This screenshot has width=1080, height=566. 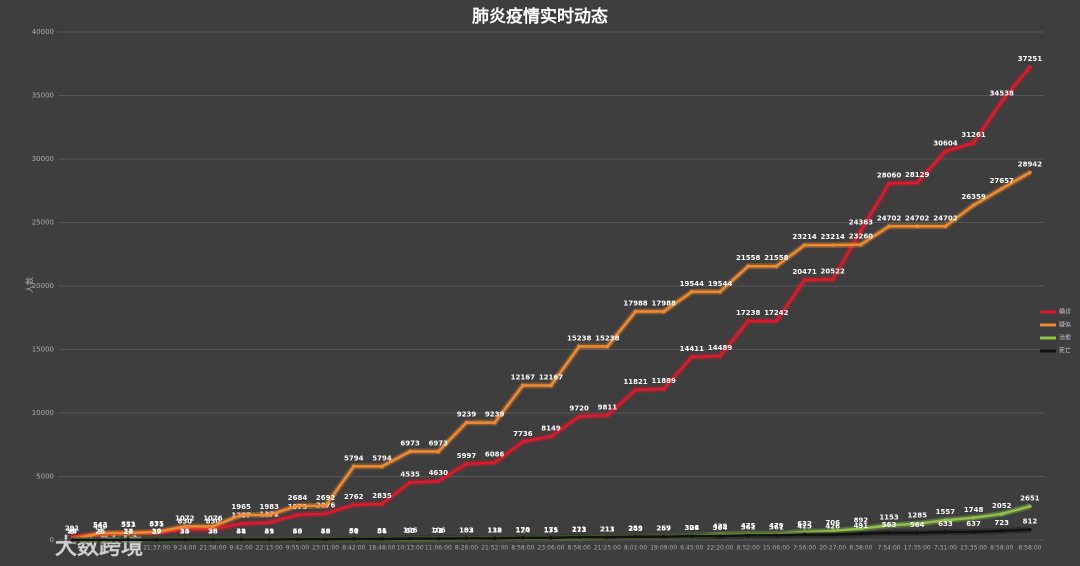 What do you see at coordinates (43, 96) in the screenshot?
I see `y-tick-label: 35000` at bounding box center [43, 96].